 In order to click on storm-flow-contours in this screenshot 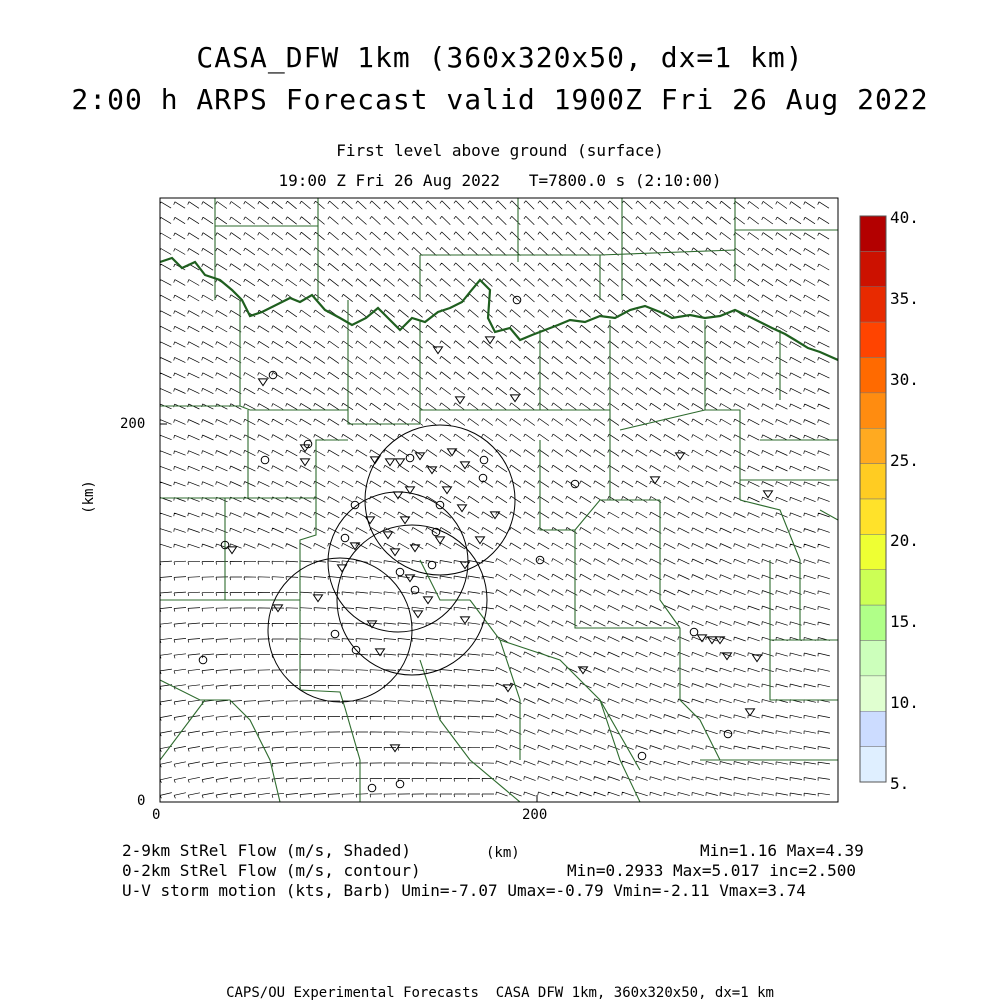, I will do `click(391, 563)`.